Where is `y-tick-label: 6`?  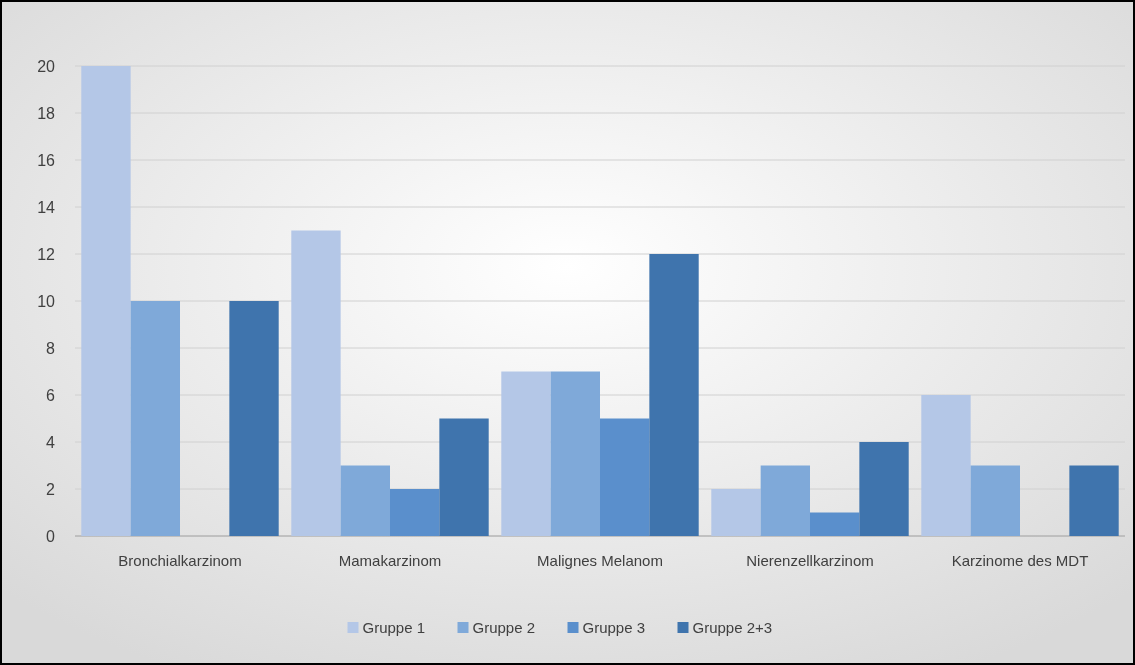 y-tick-label: 6 is located at coordinates (51, 395).